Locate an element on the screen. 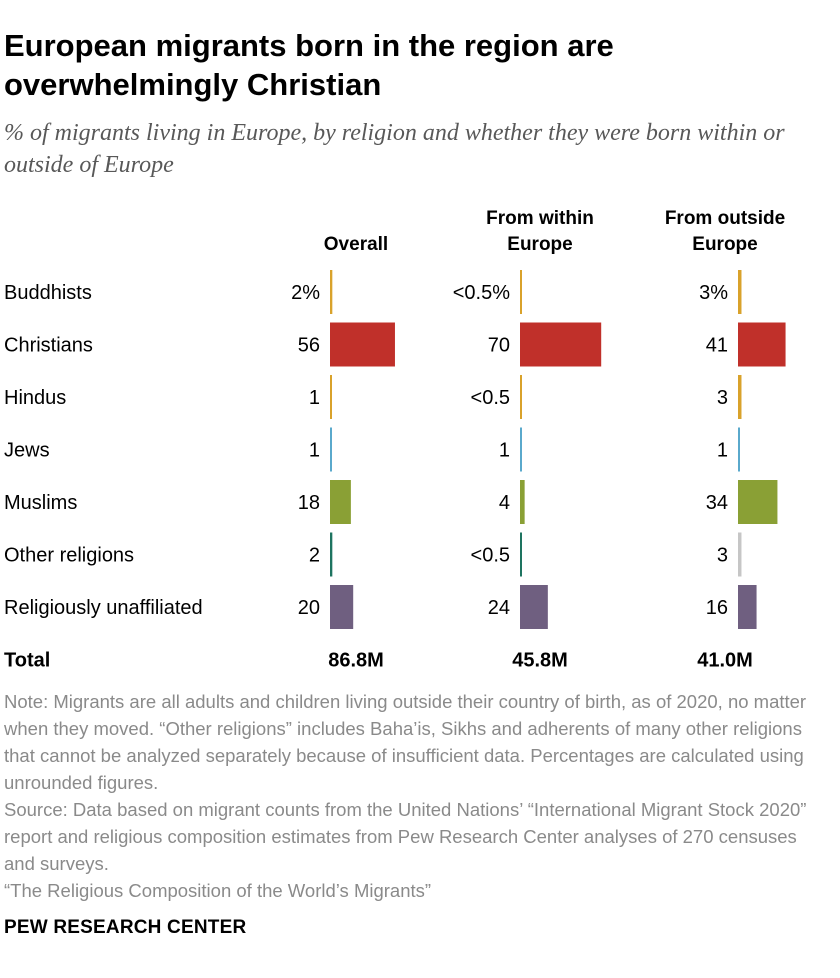 The width and height of the screenshot is (840, 978). category-label: Muslims is located at coordinates (40, 503).